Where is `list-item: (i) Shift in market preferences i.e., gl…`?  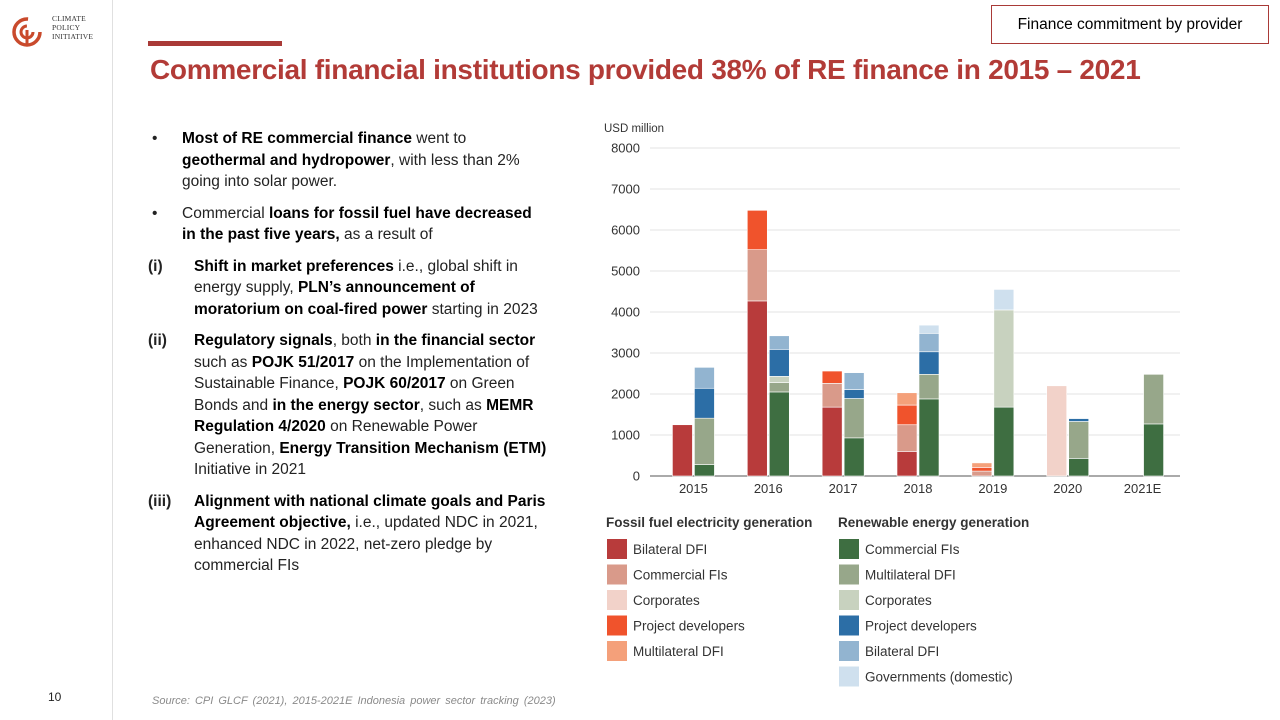
list-item: (i) Shift in market preferences i.e., gl… is located at coordinates (348, 288).